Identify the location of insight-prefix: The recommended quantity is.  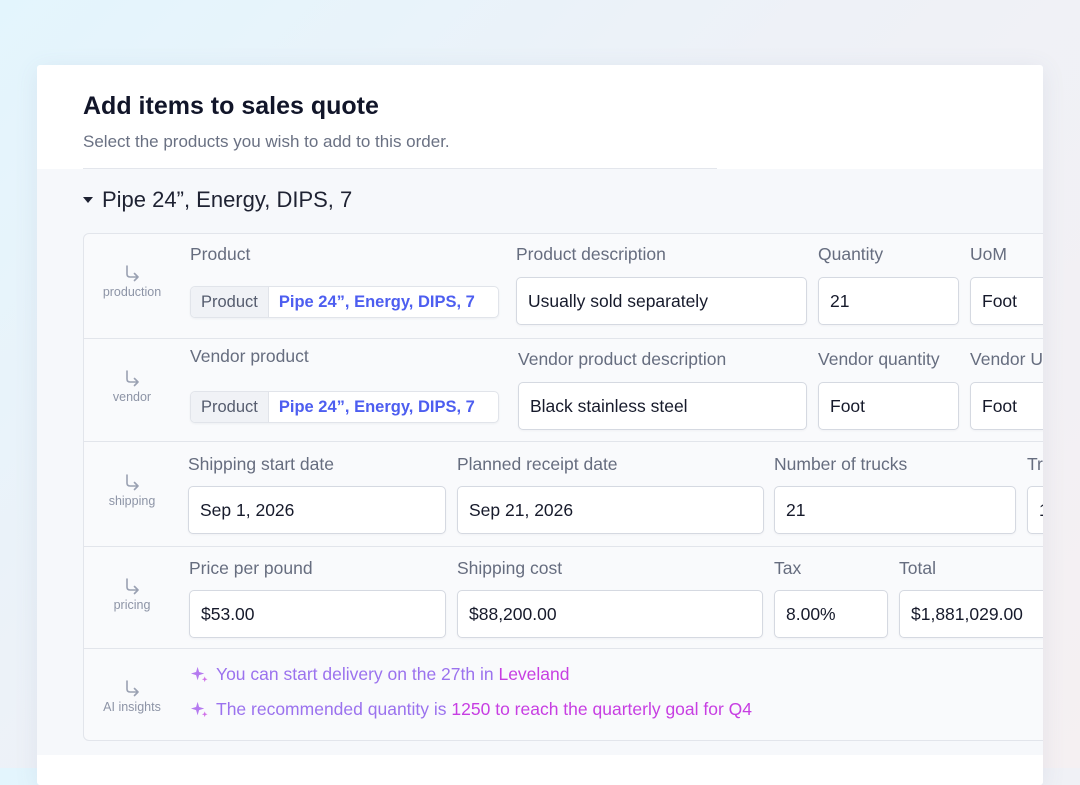
(331, 709).